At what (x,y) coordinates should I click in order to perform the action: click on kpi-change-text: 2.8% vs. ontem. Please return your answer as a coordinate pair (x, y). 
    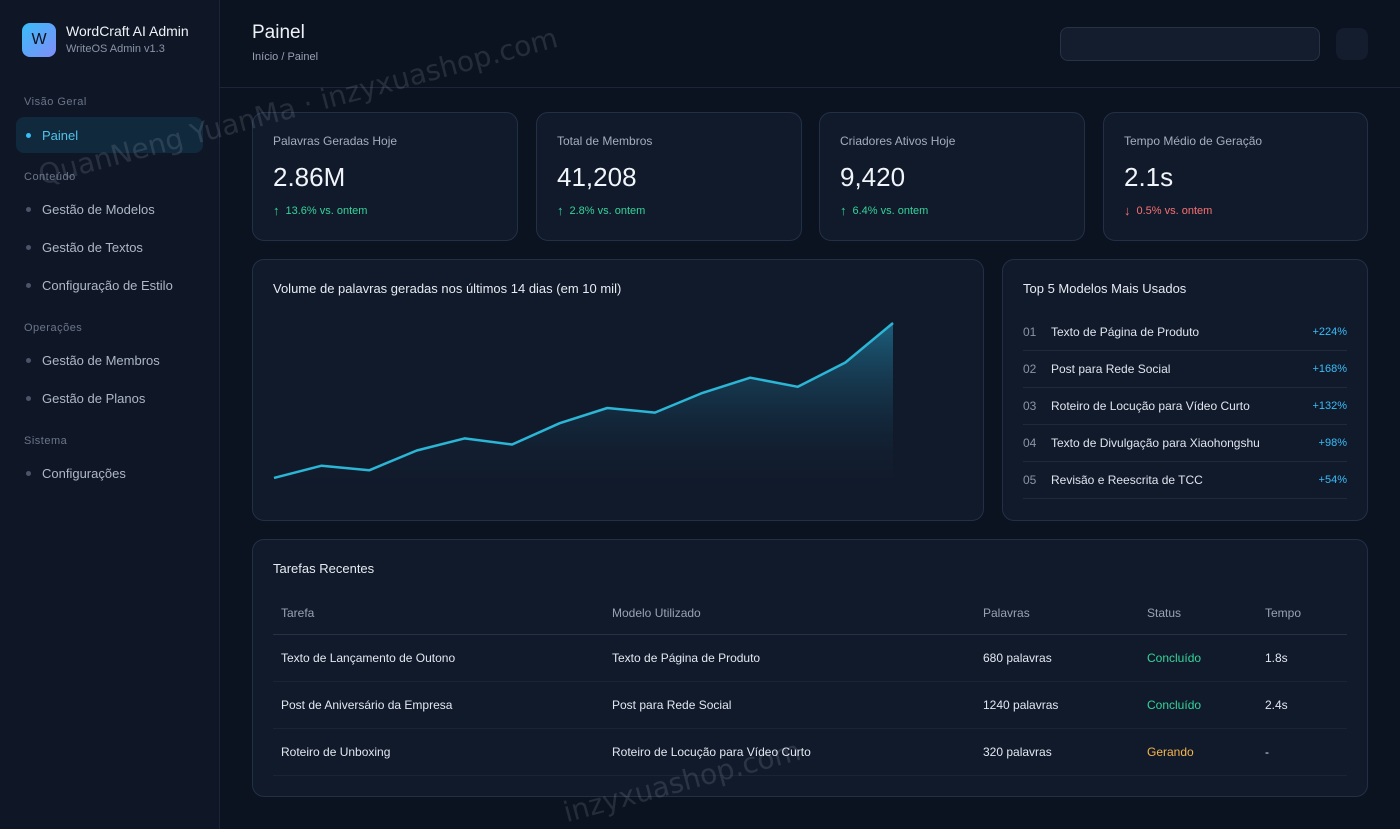
    Looking at the image, I should click on (607, 210).